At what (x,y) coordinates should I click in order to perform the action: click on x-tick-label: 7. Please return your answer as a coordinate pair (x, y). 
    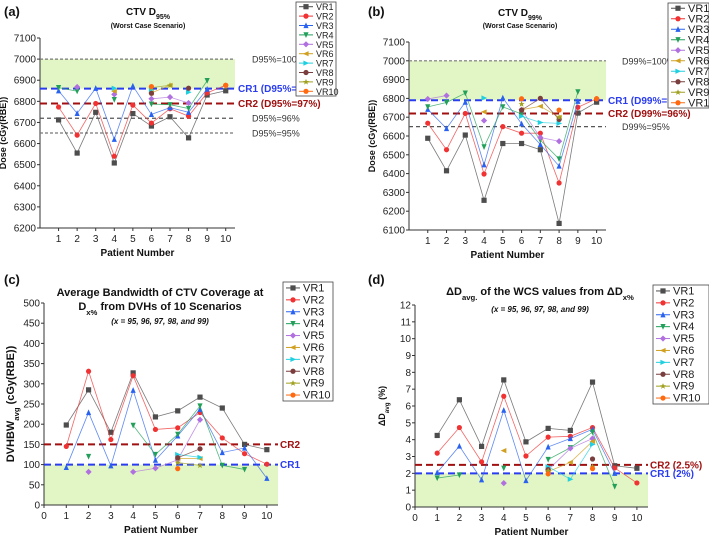
    Looking at the image, I should click on (200, 516).